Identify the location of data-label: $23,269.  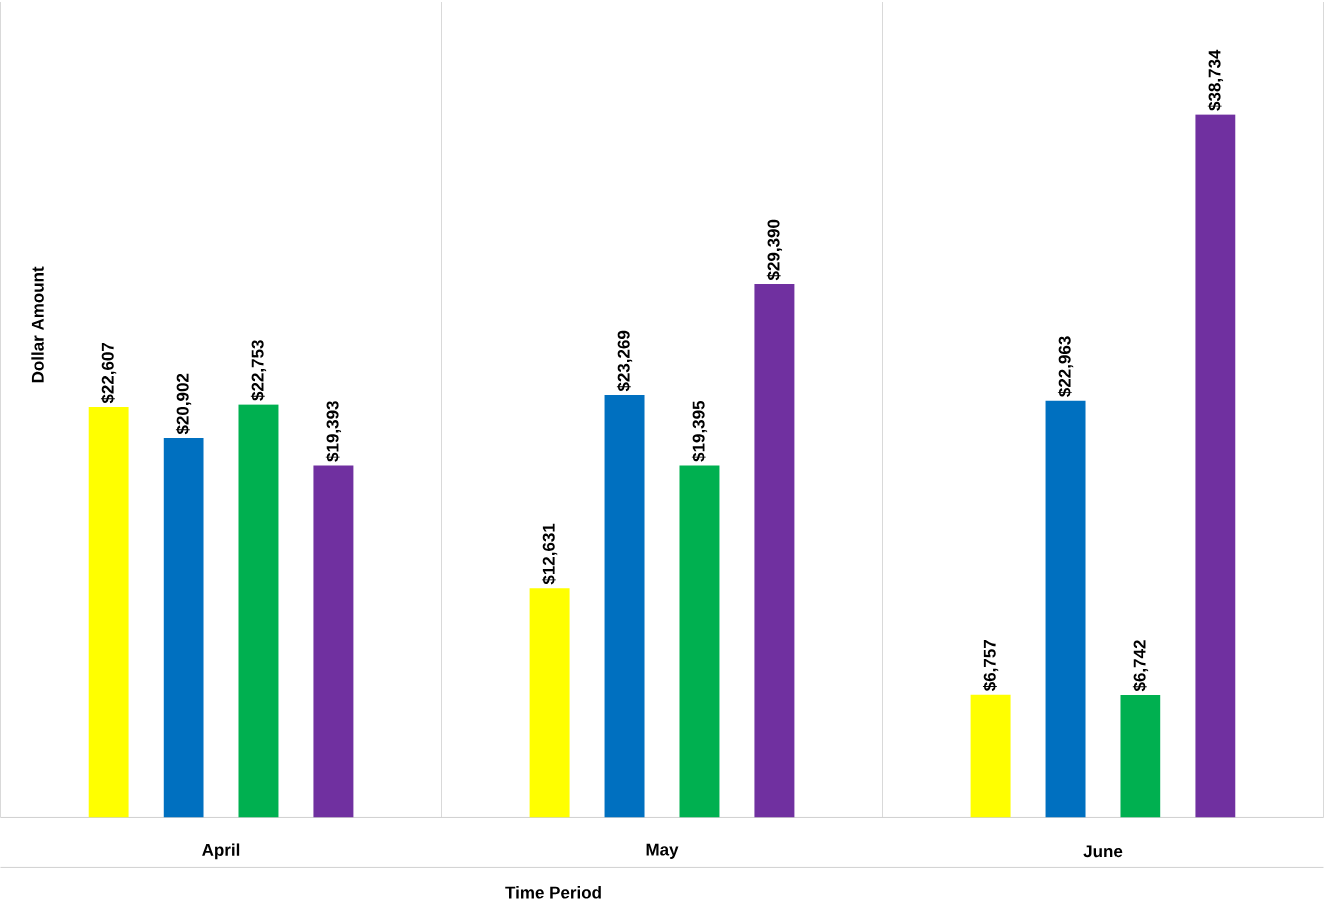
(624, 361).